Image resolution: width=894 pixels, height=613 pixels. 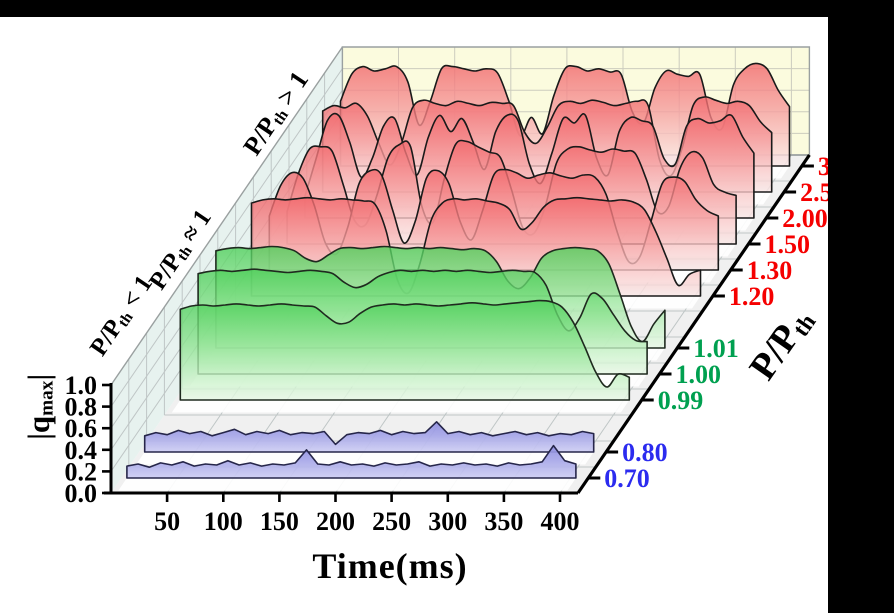 What do you see at coordinates (503, 521) in the screenshot?
I see `svg-text: 350` at bounding box center [503, 521].